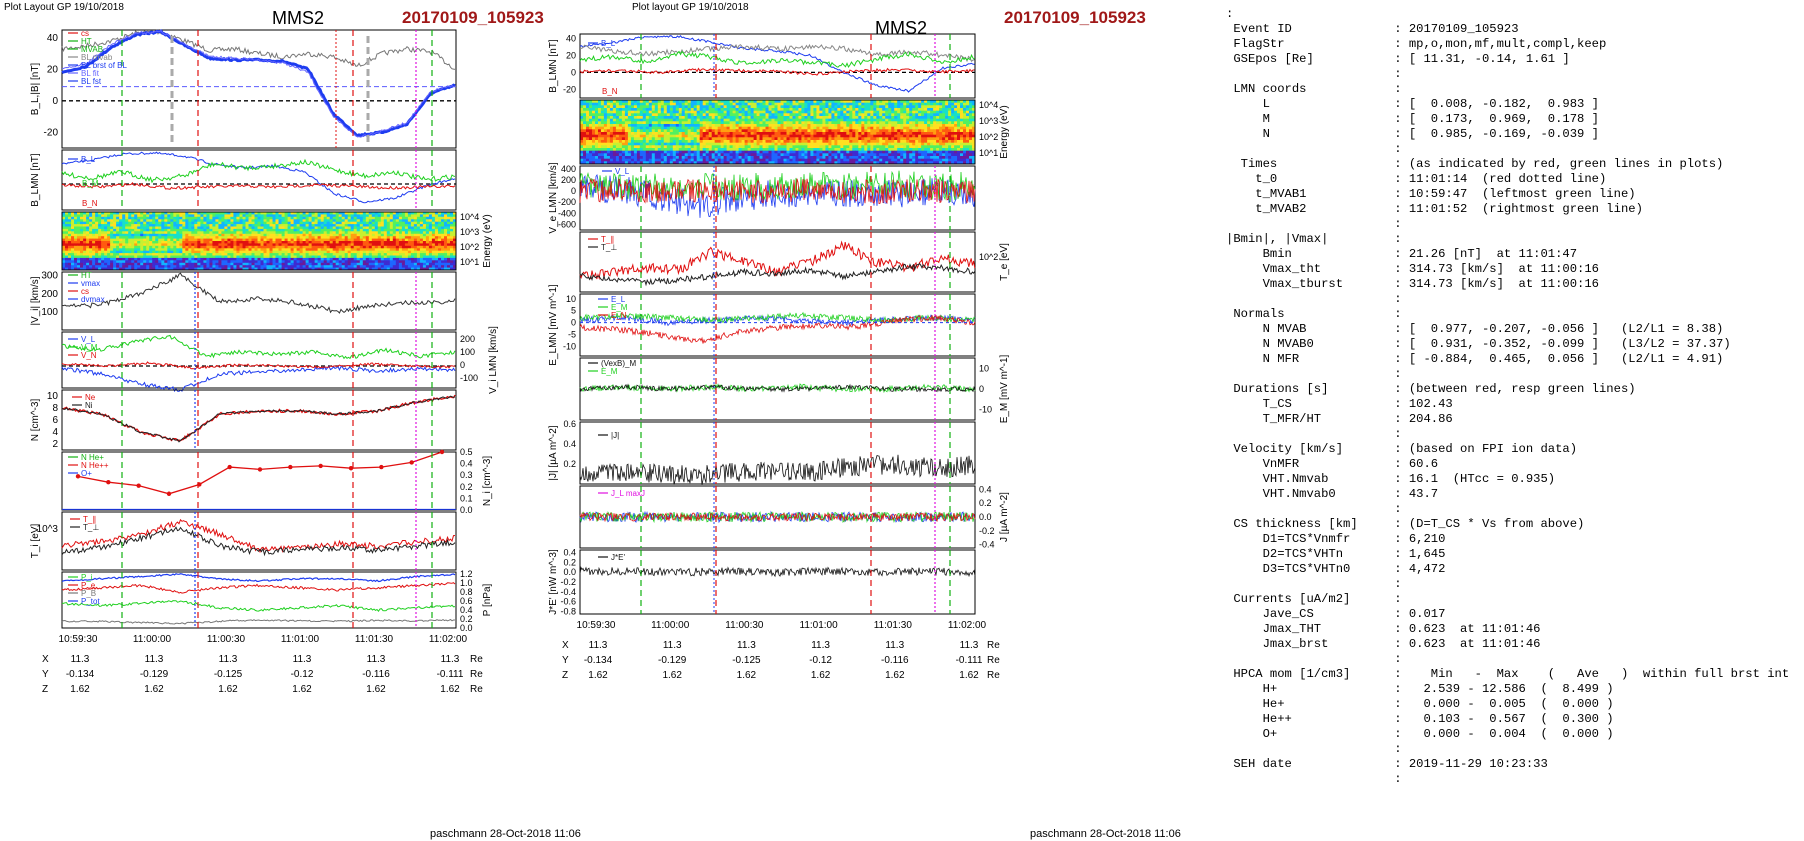 The image size is (1804, 841). I want to click on left-p-tick: 1.0, so click(466, 583).